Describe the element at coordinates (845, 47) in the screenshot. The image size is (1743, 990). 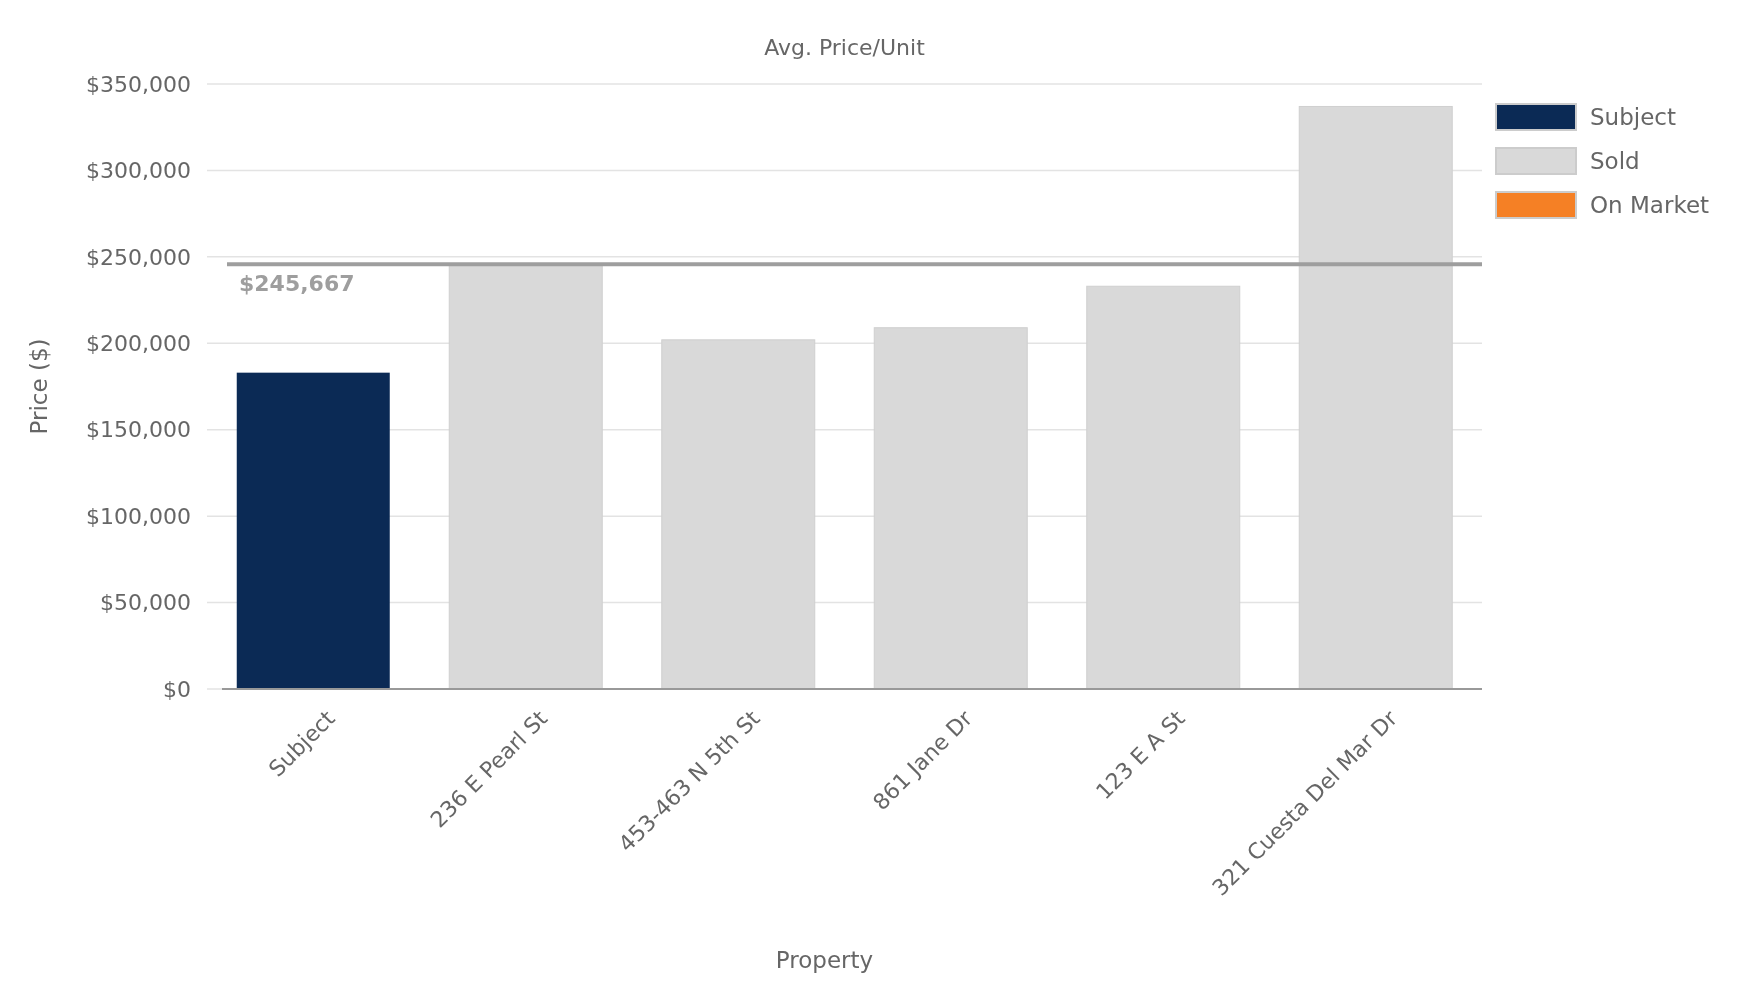
I see `chart-title: Avg. Price/Unit` at that location.